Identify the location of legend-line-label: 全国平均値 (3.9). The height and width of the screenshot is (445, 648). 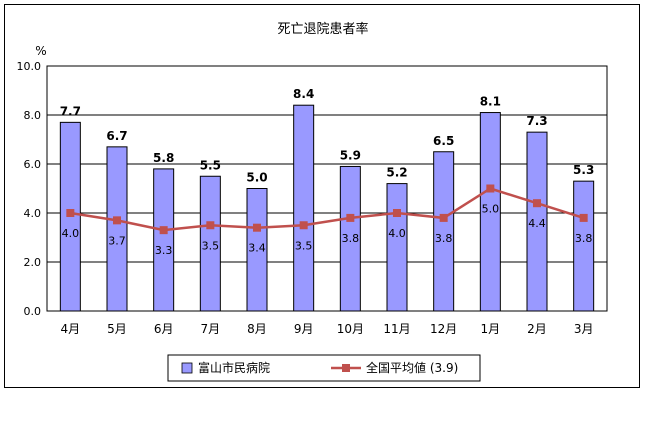
(412, 367).